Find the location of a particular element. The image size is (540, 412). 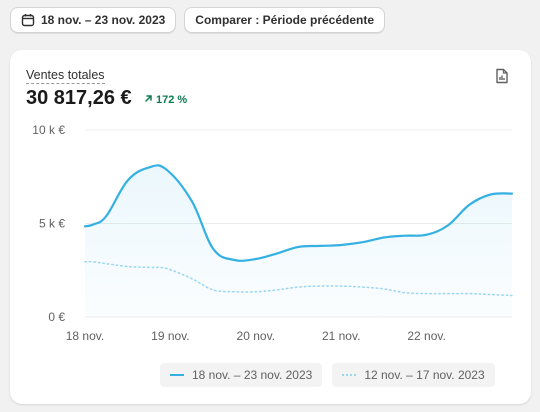

legend-swatch-solid is located at coordinates (177, 375).